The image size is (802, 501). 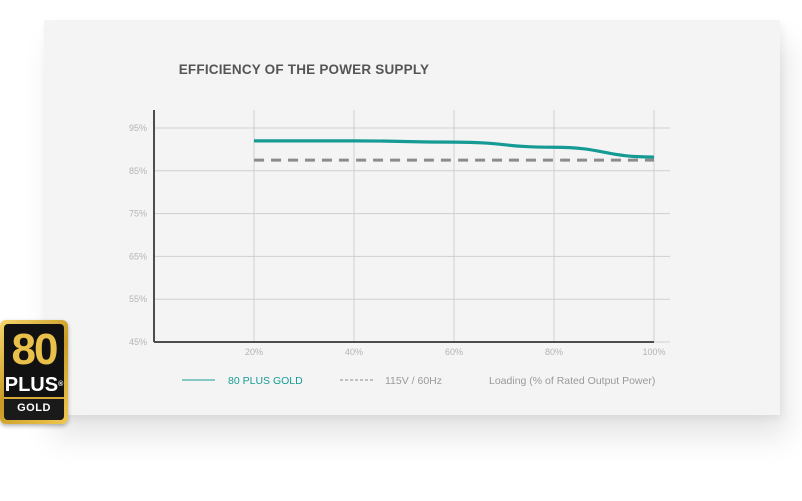 I want to click on 80-plus-gold-badge: 80 PLUS® GOLD, so click(x=34, y=372).